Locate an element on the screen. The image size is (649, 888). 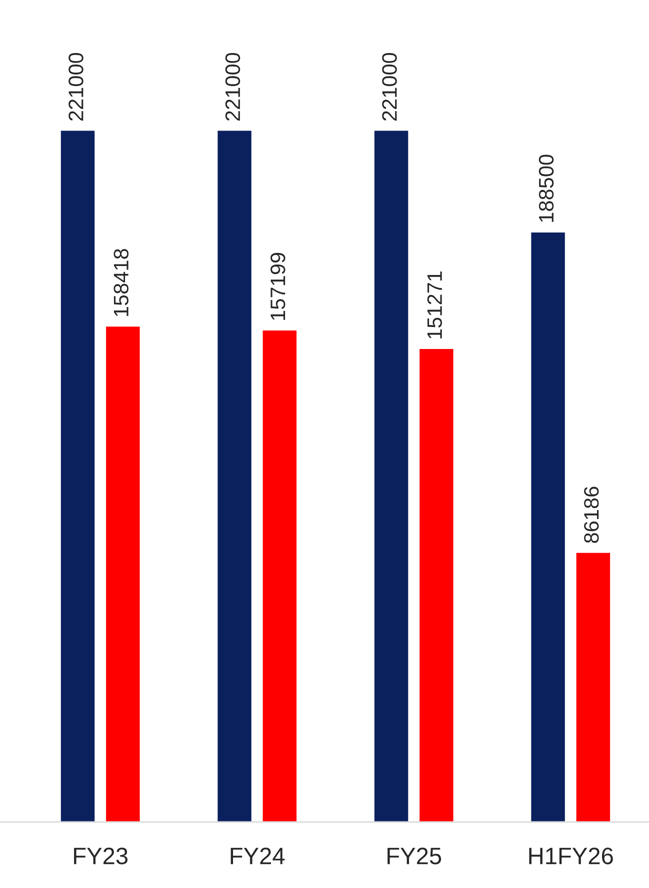
data-label: 158418 is located at coordinates (121, 282).